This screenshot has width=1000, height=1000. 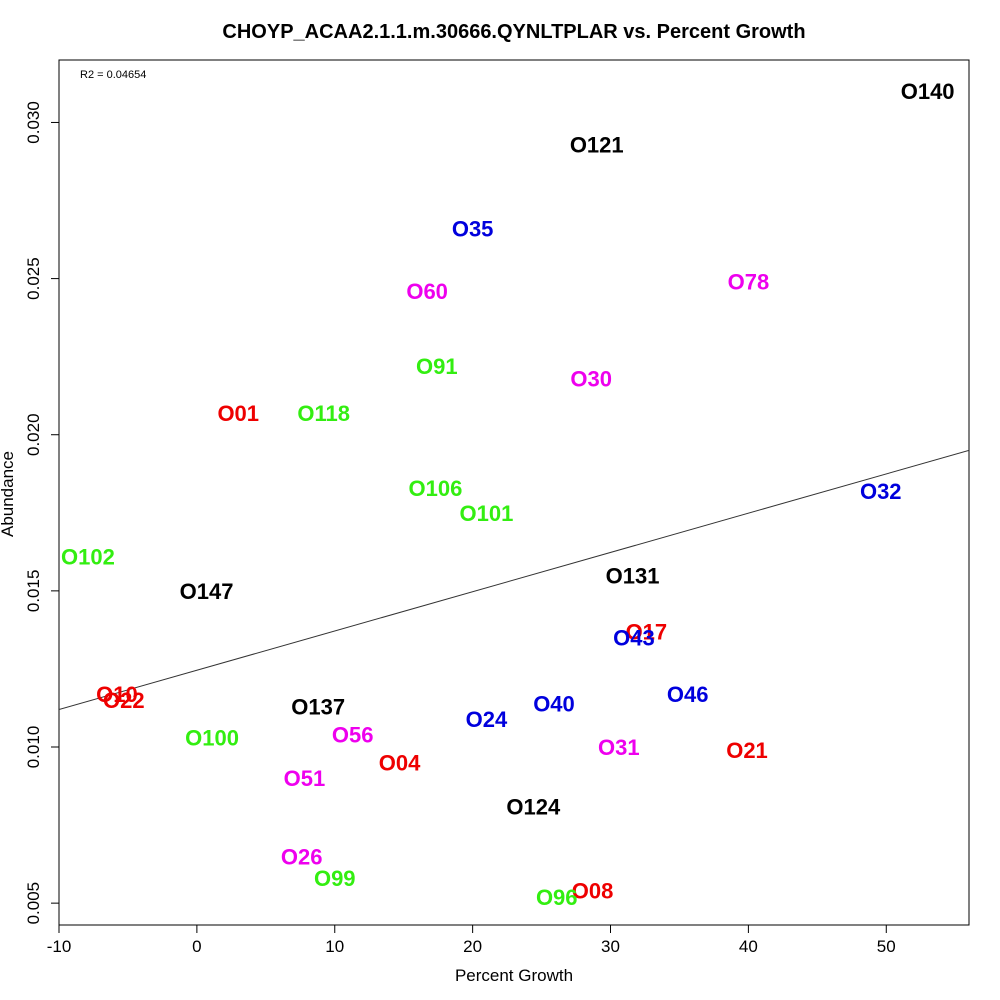 I want to click on point-label-o17: O17, so click(x=647, y=631).